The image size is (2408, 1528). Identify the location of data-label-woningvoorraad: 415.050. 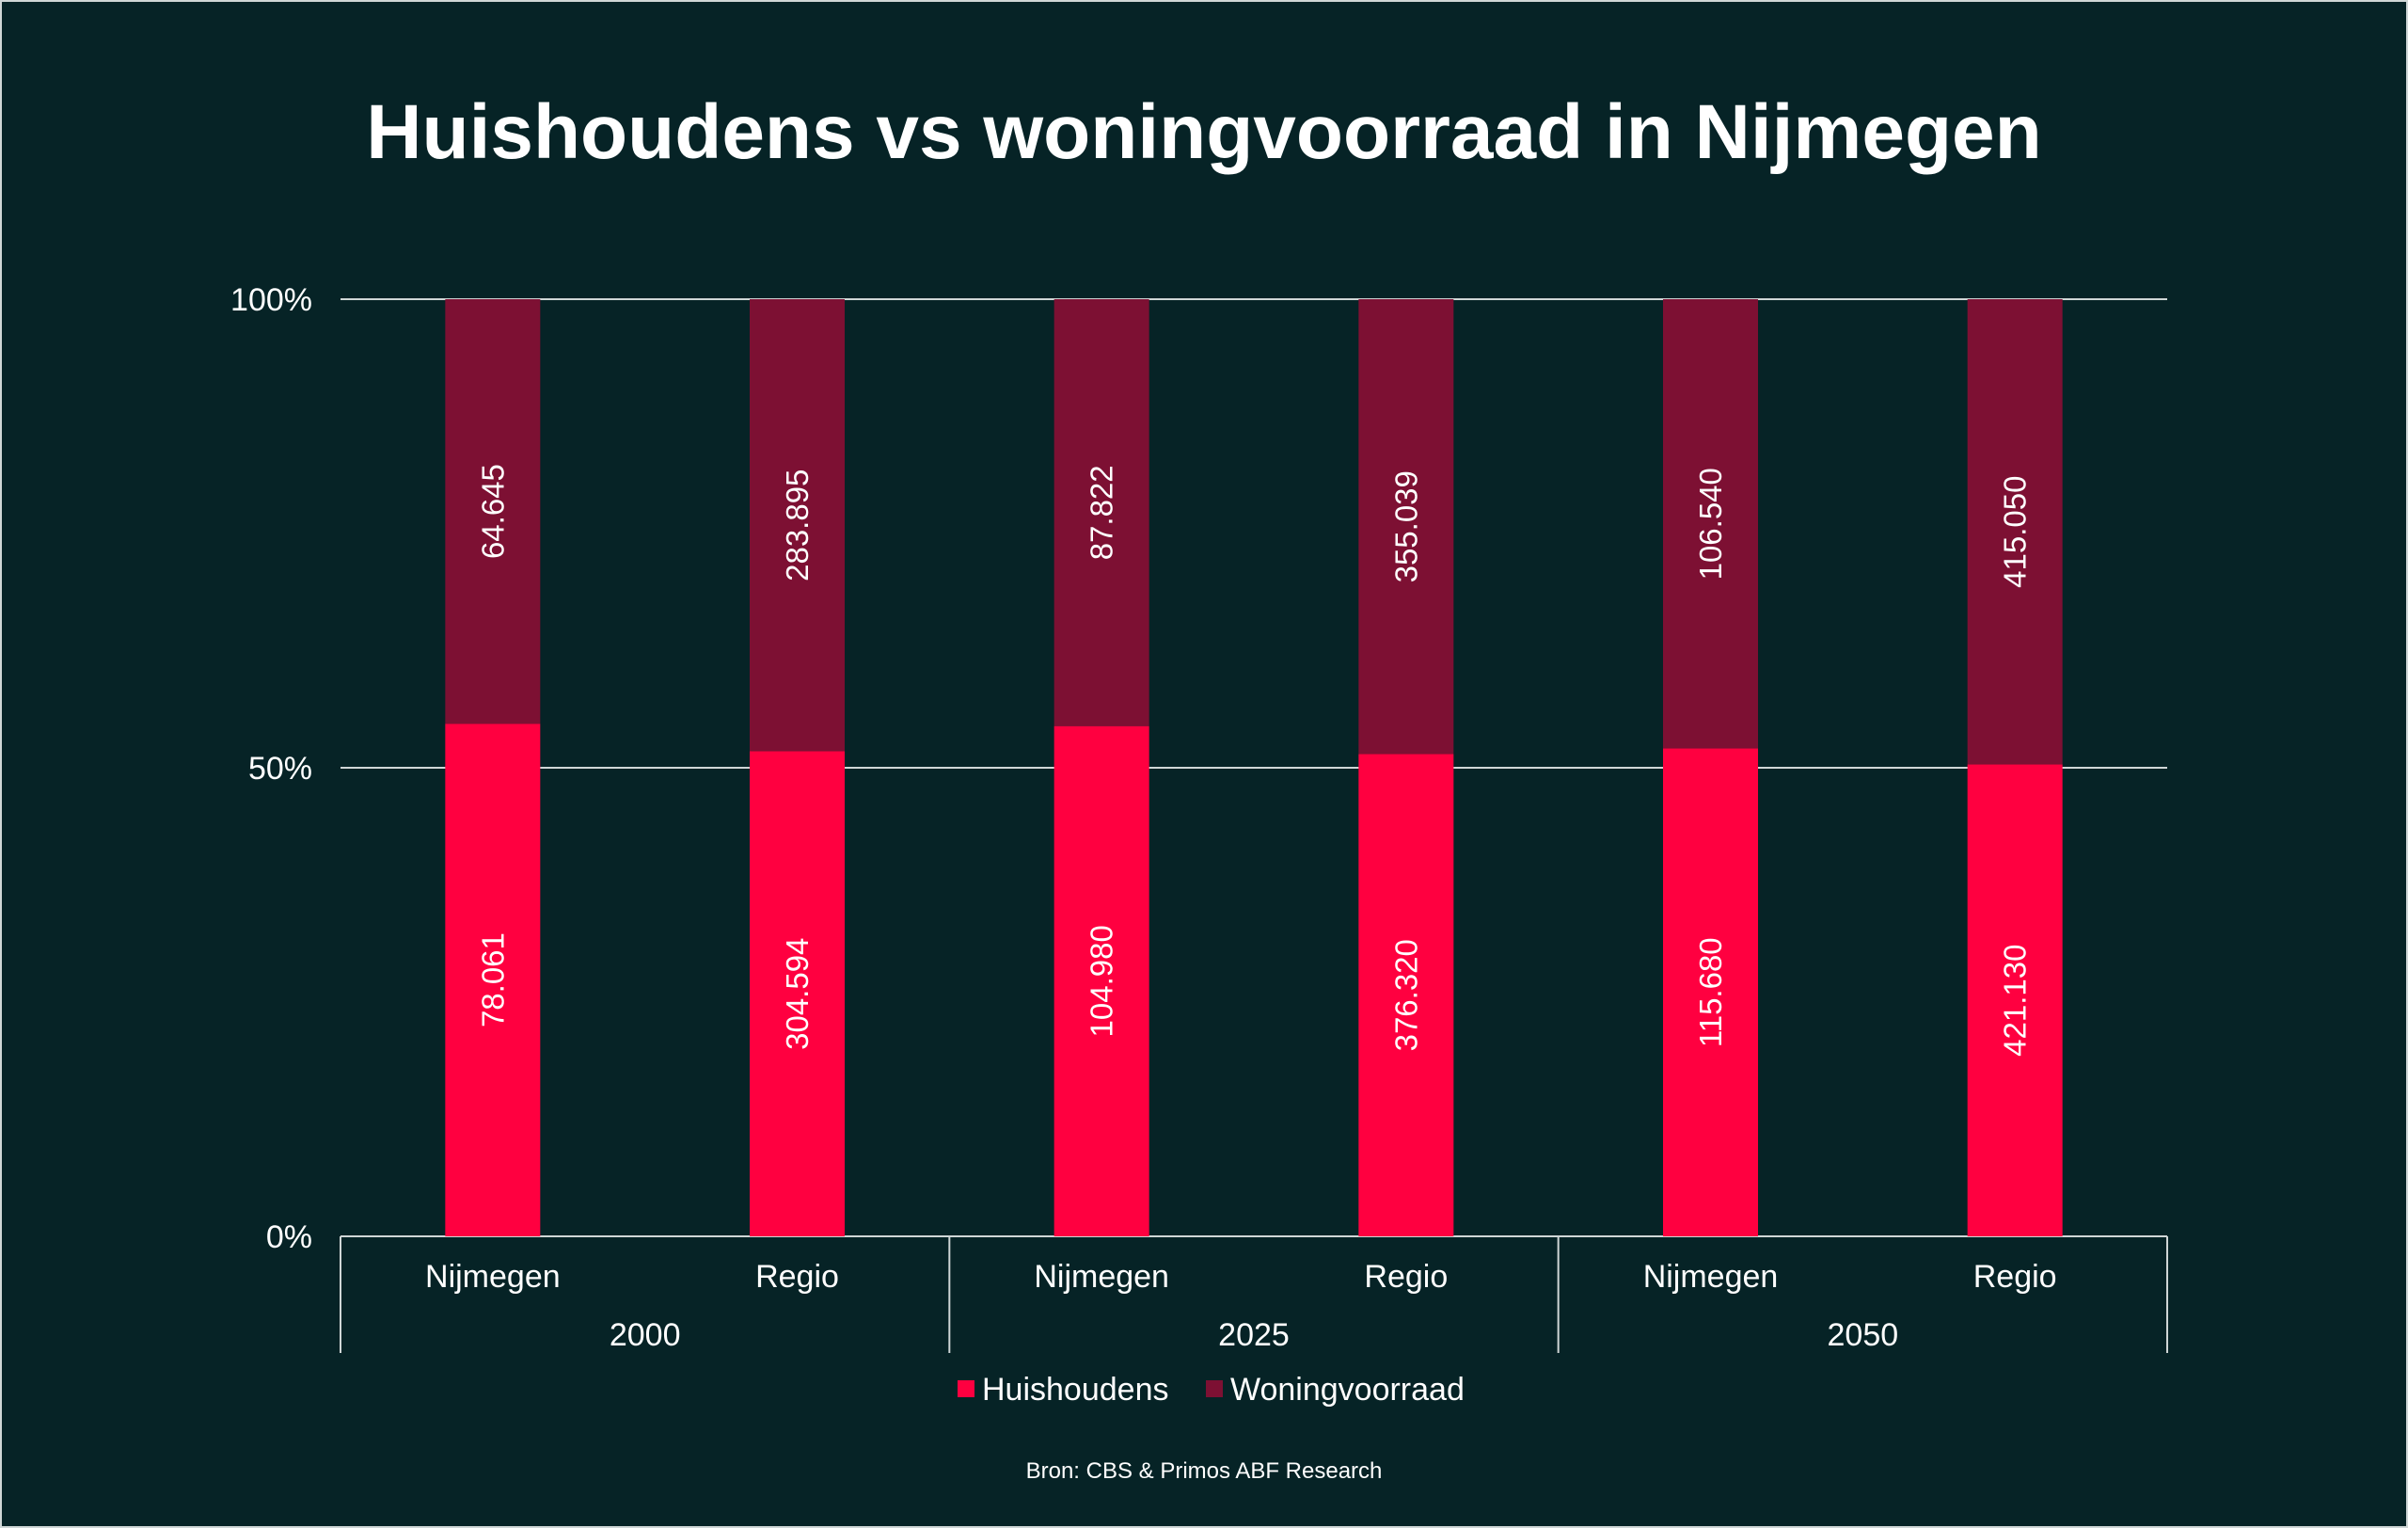
(2016, 532).